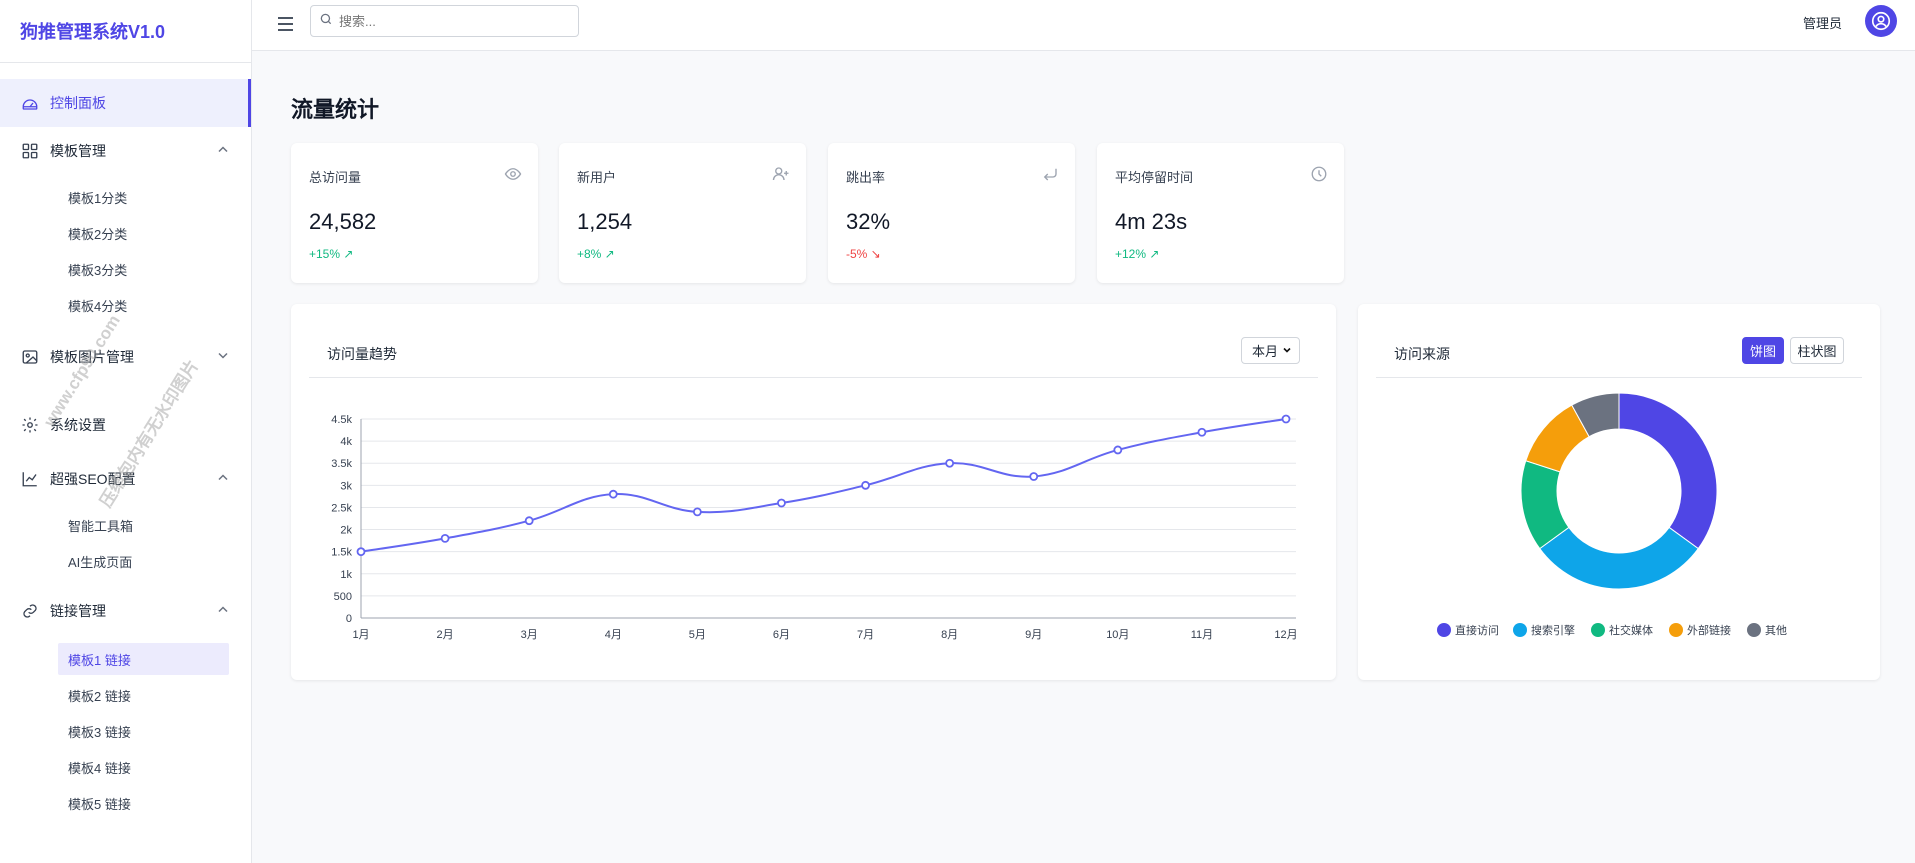 This screenshot has width=1915, height=863. What do you see at coordinates (343, 597) in the screenshot?
I see `y-tick-label: 500` at bounding box center [343, 597].